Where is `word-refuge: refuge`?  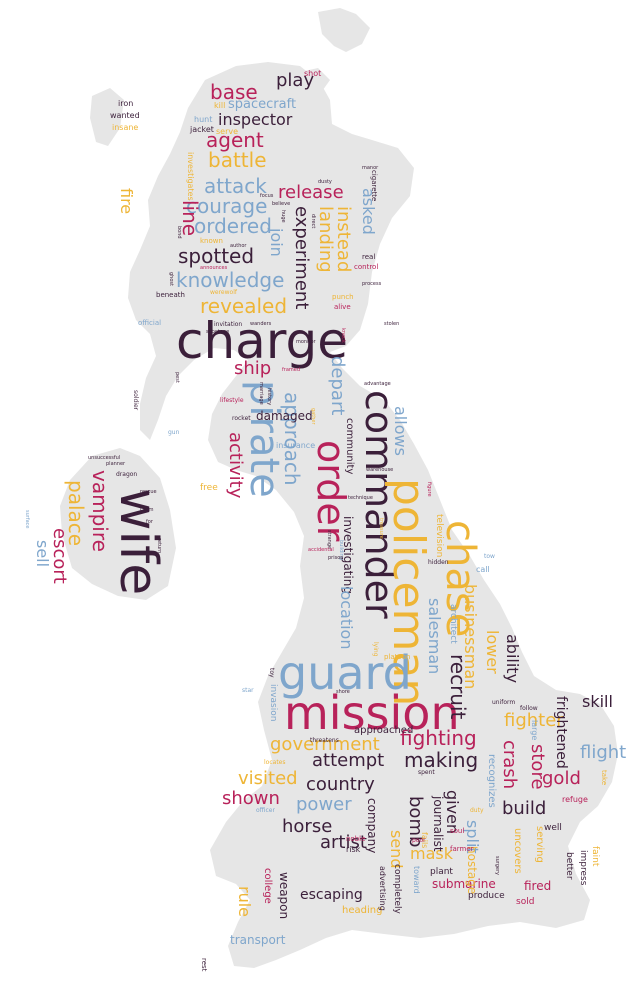 word-refuge: refuge is located at coordinates (575, 799).